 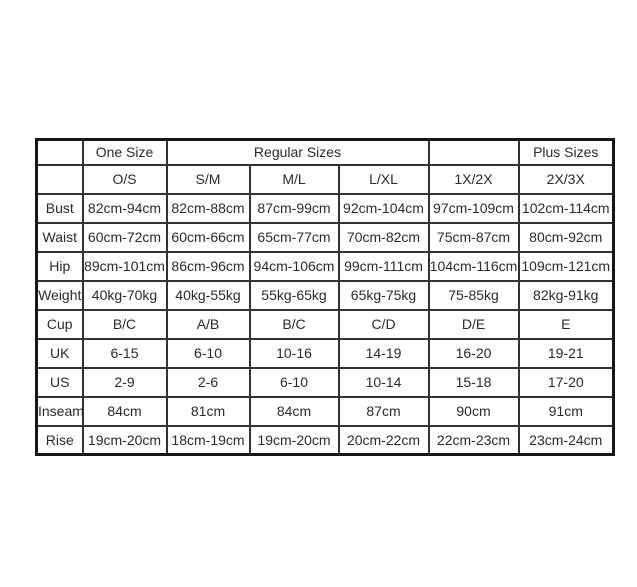 What do you see at coordinates (383, 295) in the screenshot?
I see `value-cell: 65kg-75kg` at bounding box center [383, 295].